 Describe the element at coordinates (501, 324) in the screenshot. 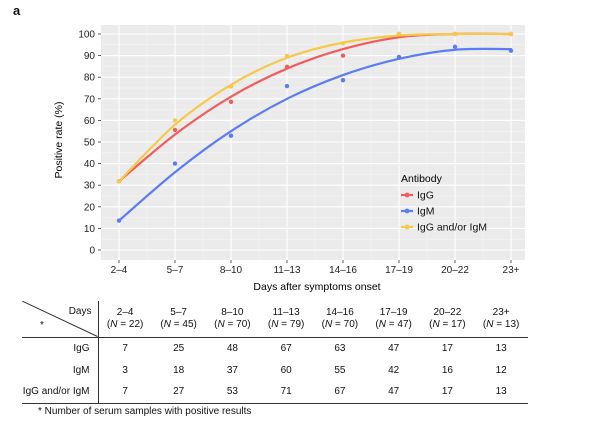

I see `column-n: (N = 13)` at that location.